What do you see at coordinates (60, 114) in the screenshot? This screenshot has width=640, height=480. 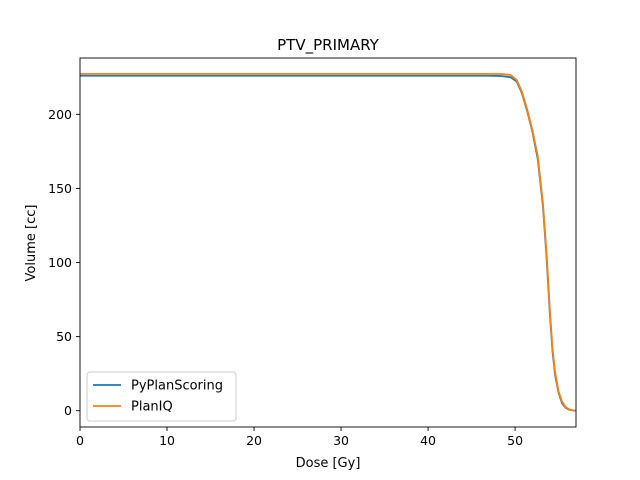 I see `y-tick-label: 200` at bounding box center [60, 114].